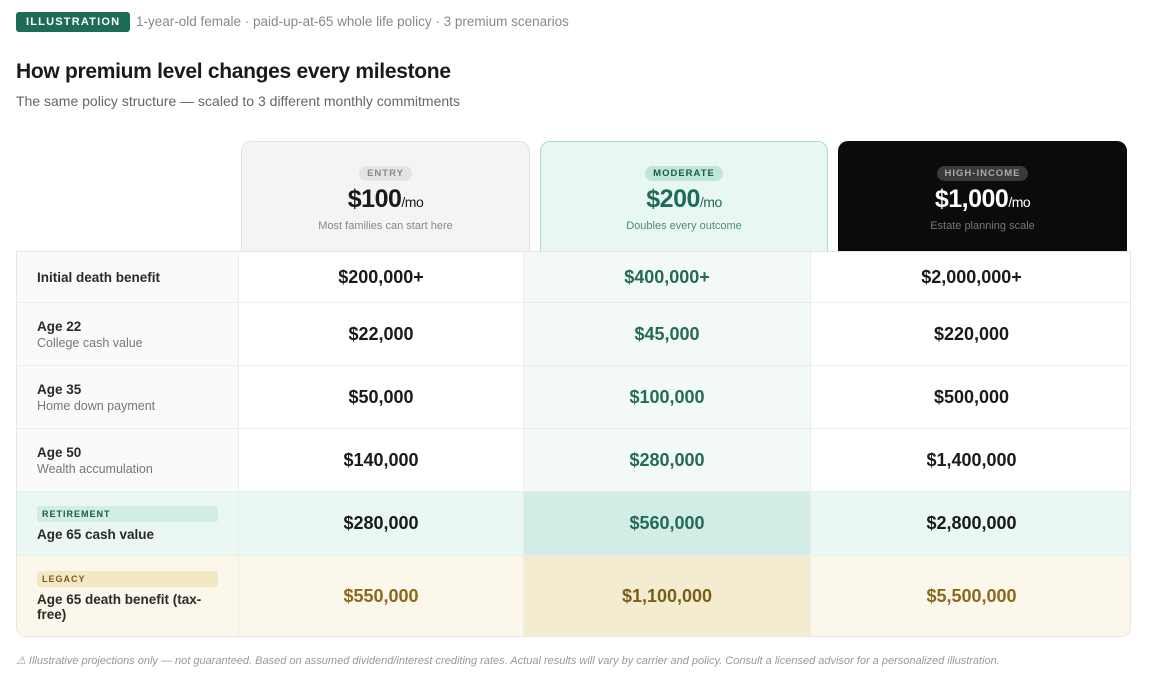 The image size is (1151, 676). What do you see at coordinates (970, 523) in the screenshot?
I see `value-cell: $2,800,000` at bounding box center [970, 523].